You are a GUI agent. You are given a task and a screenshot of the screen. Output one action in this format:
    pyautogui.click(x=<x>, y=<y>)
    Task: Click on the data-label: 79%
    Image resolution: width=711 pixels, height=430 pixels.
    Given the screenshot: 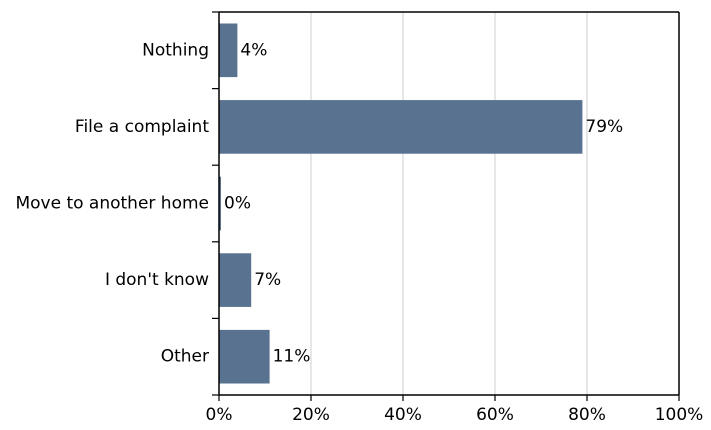 What is the action you would take?
    pyautogui.click(x=604, y=127)
    